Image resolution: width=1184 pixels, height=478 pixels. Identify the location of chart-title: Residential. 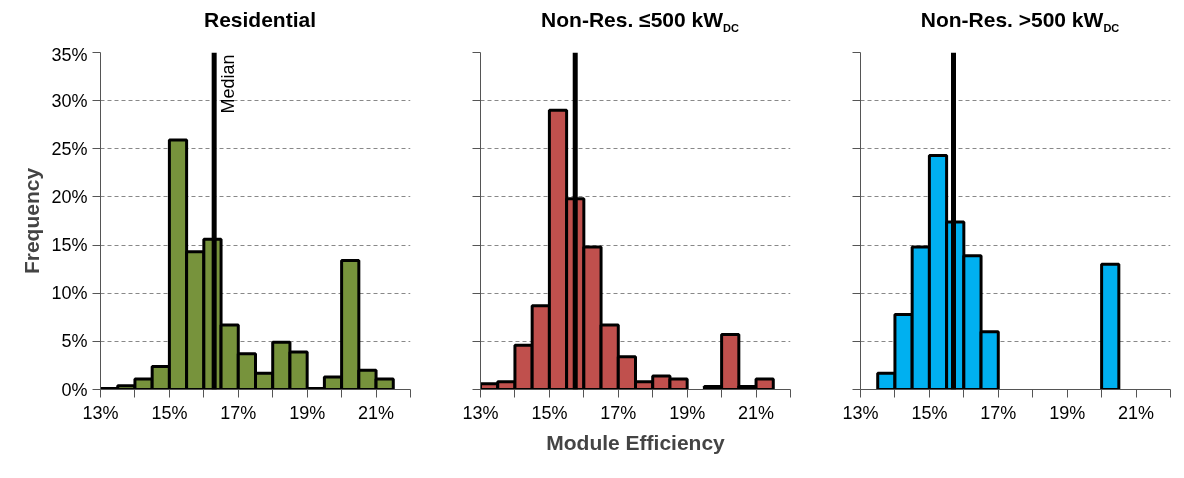
(260, 20).